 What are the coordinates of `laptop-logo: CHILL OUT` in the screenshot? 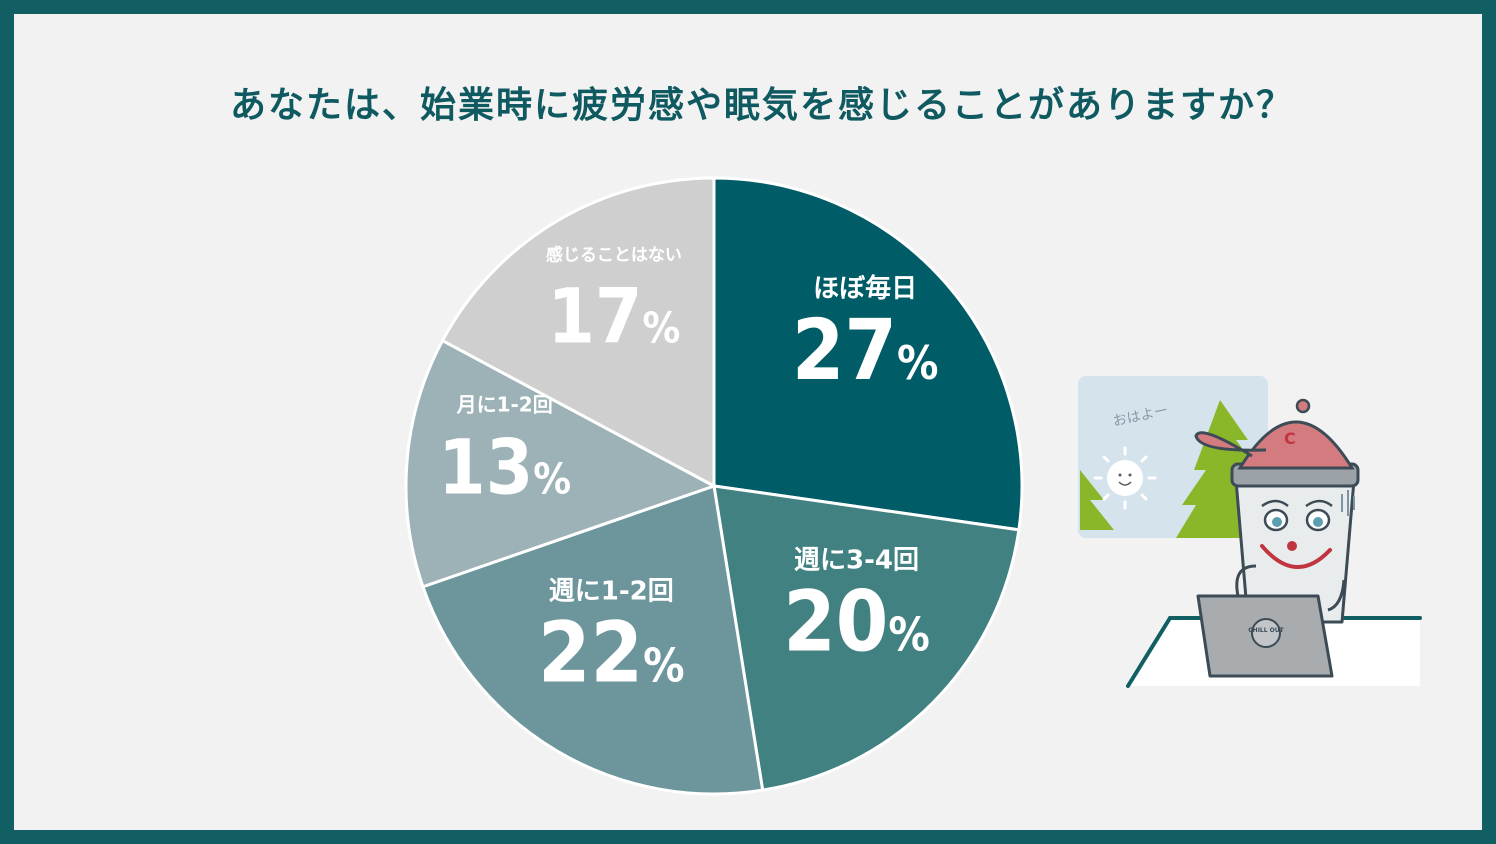 It's located at (1266, 630).